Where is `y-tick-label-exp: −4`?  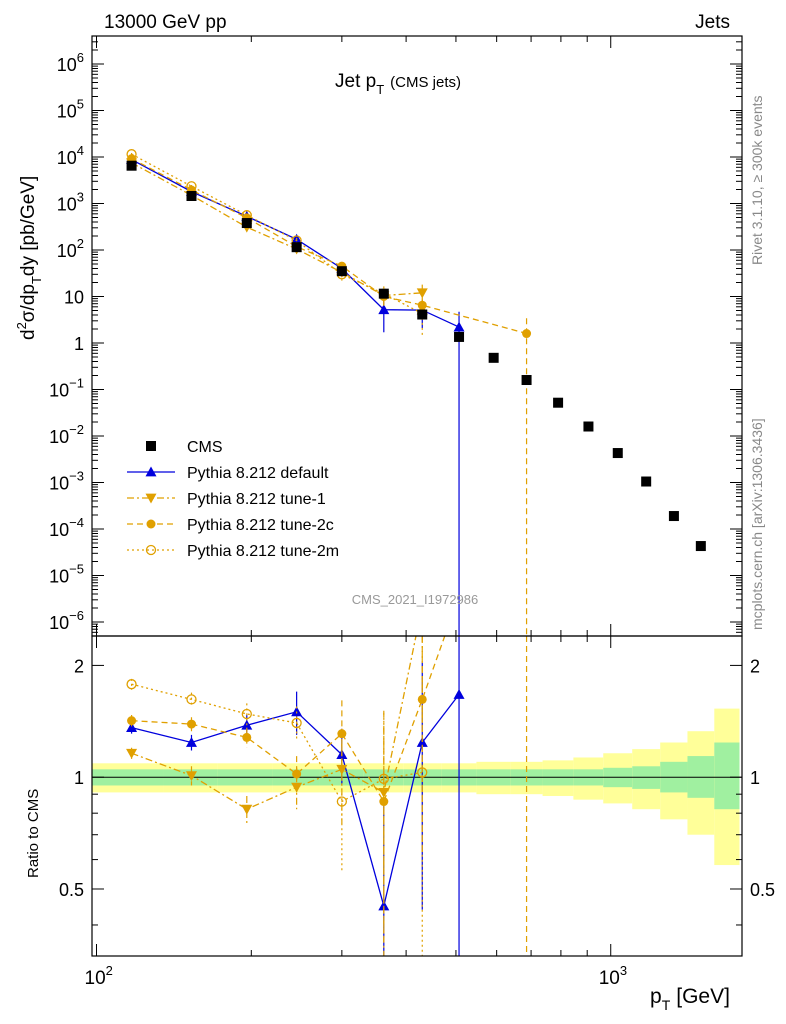 y-tick-label-exp: −4 is located at coordinates (76, 522).